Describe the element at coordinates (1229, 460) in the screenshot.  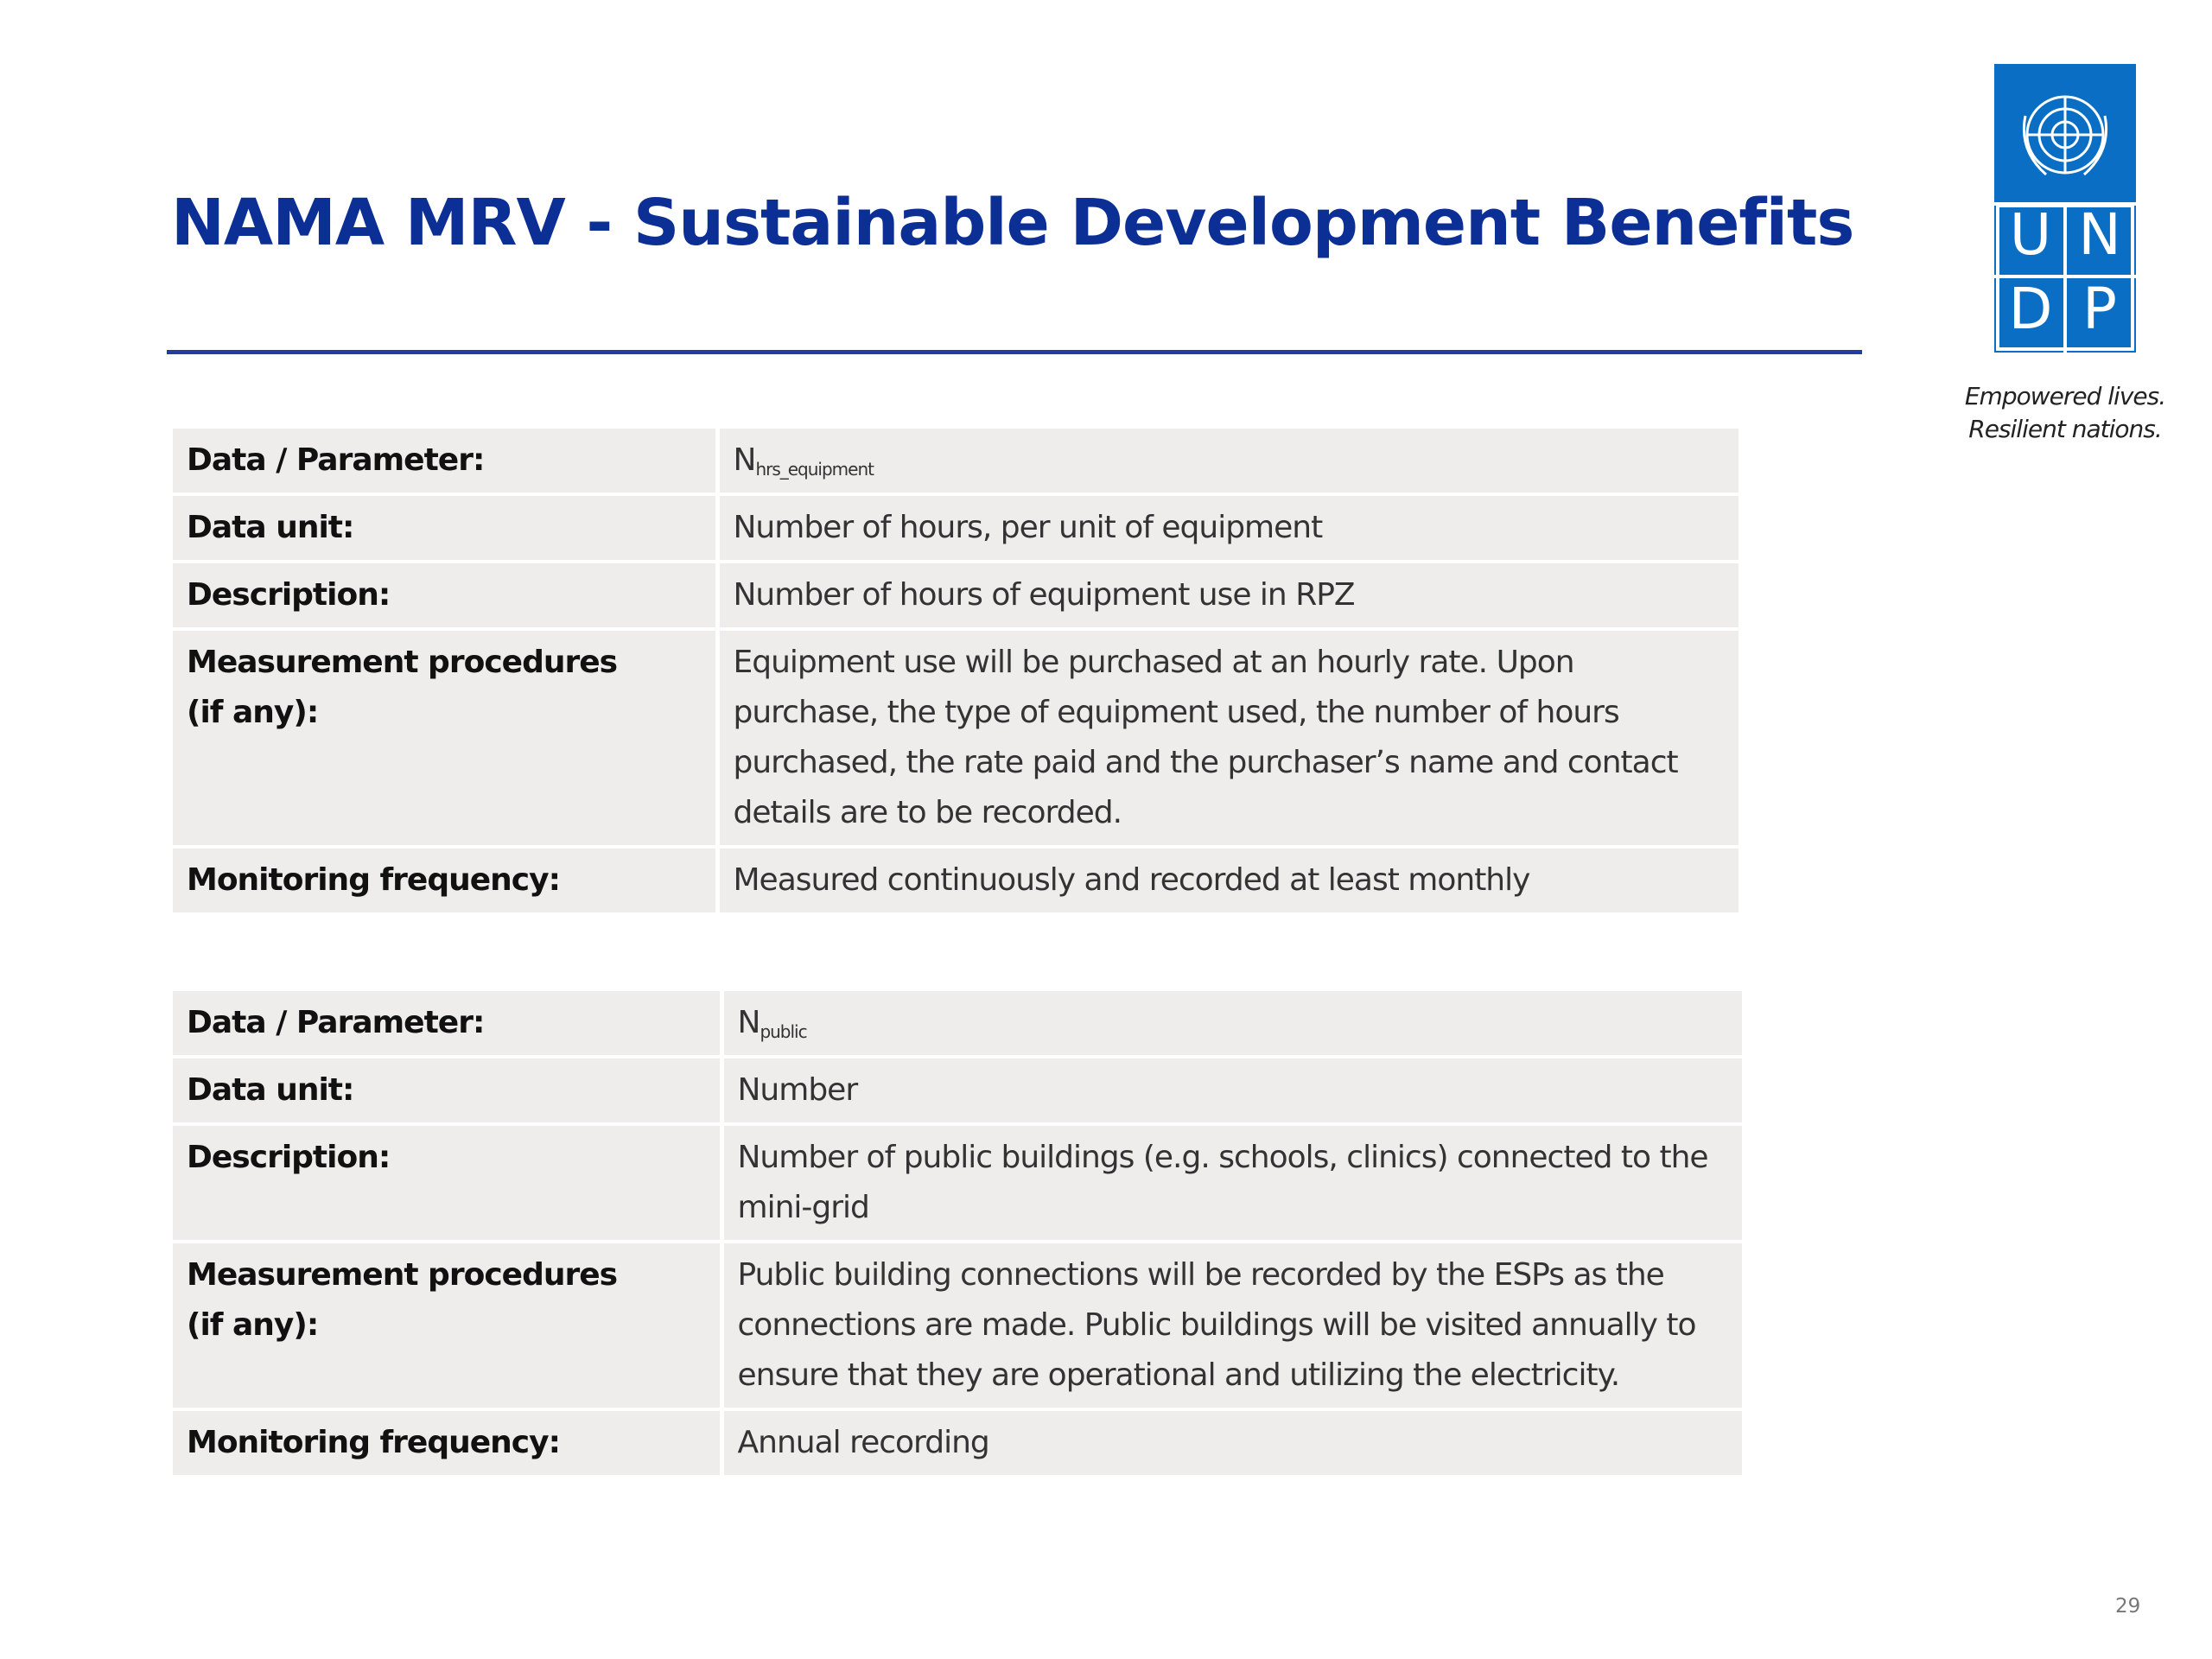
I see `row-value: Nhrs_equipment` at that location.